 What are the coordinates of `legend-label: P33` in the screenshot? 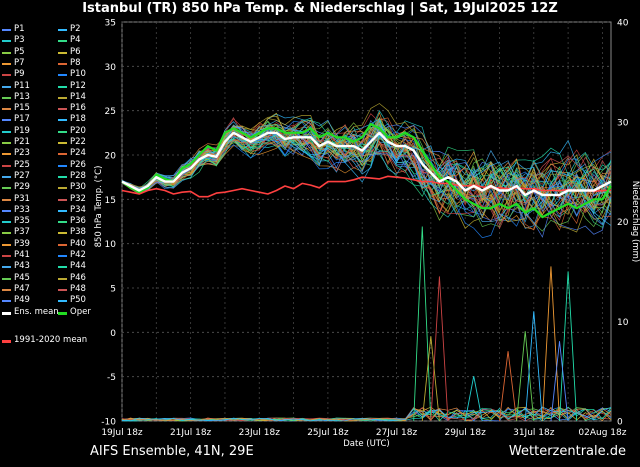 It's located at (22, 209).